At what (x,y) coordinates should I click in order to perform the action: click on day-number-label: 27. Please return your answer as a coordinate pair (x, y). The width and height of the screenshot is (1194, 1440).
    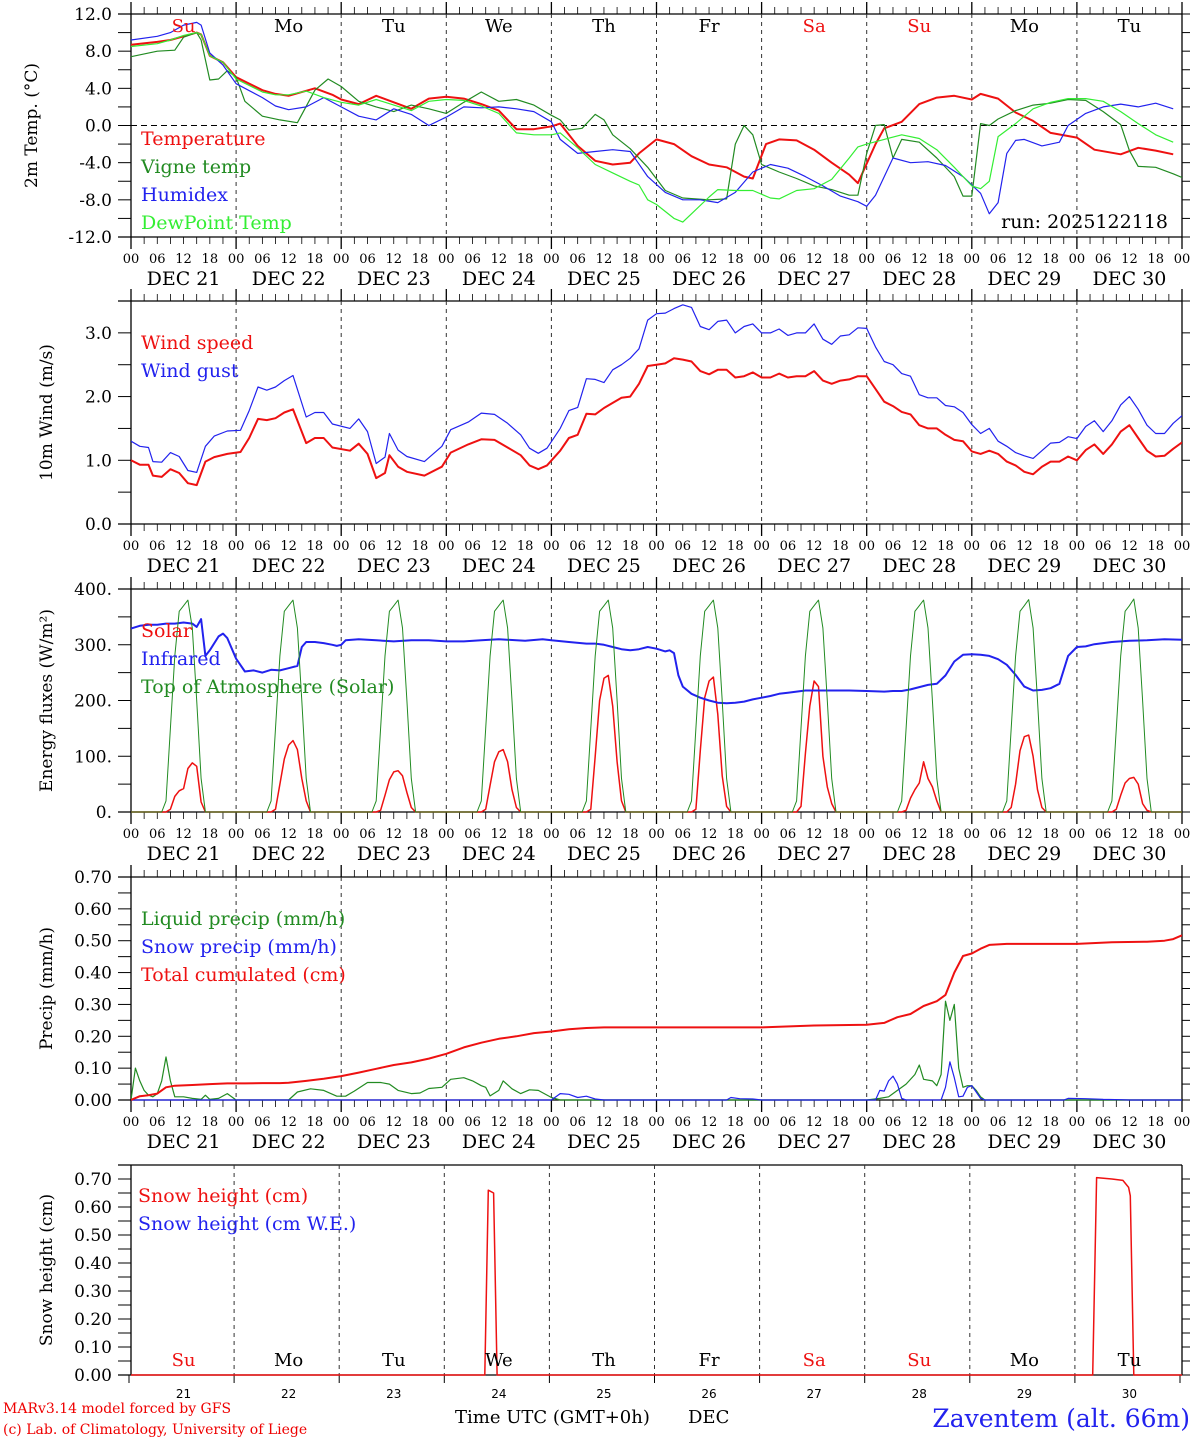
    Looking at the image, I should click on (814, 1394).